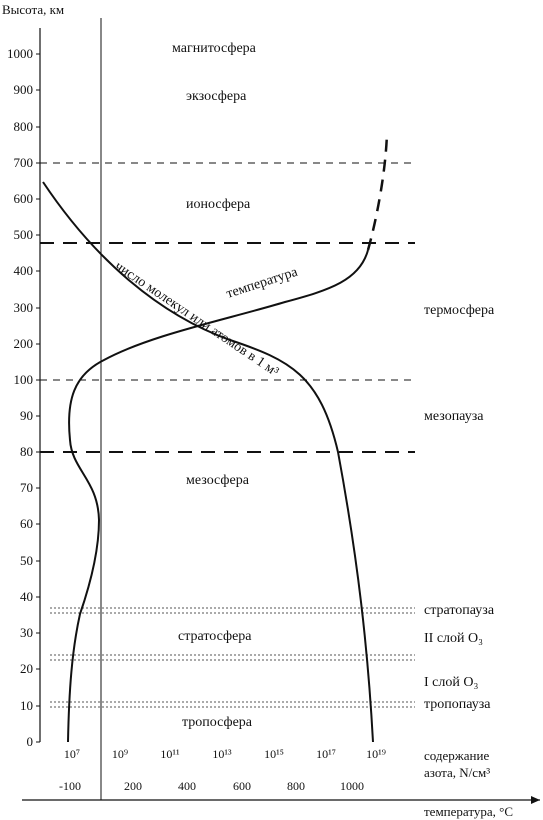 The height and width of the screenshot is (820, 543). Describe the element at coordinates (24, 307) in the screenshot. I see `y-tick-label: 300` at that location.